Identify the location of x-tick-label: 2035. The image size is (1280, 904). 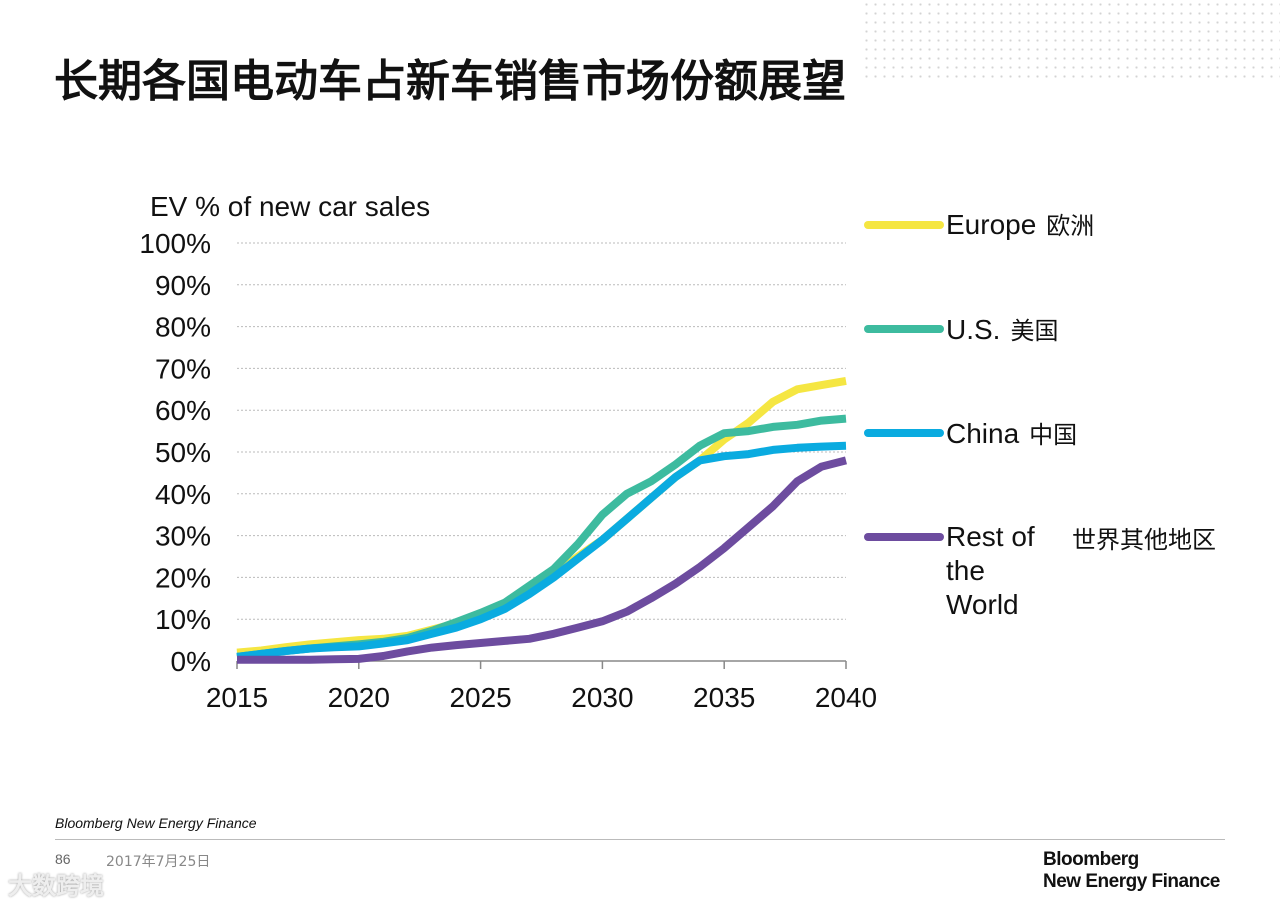
(724, 697).